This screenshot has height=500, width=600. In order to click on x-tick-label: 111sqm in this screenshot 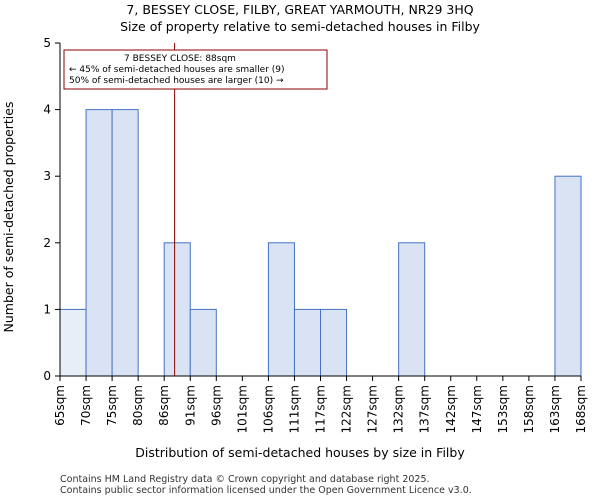, I will do `click(294, 409)`.